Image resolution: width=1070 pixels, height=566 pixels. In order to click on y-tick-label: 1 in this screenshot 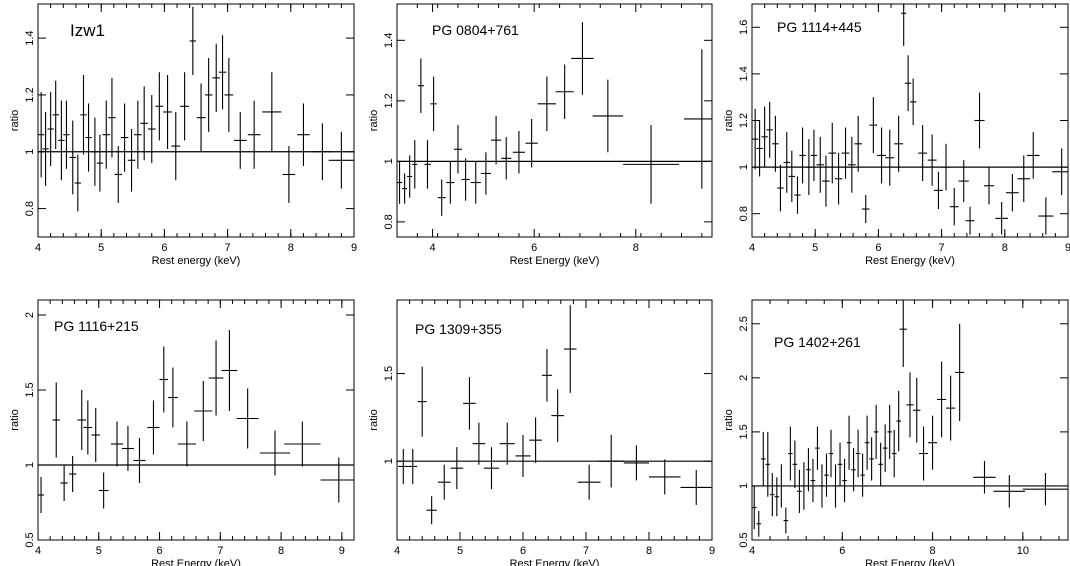, I will do `click(744, 167)`.